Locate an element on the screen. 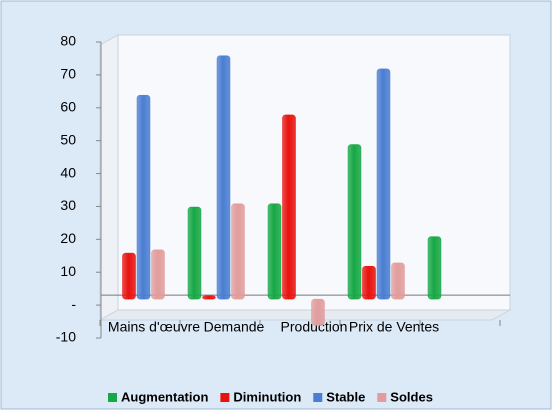 This screenshot has height=410, width=552. legend-label: Augmentation is located at coordinates (164, 396).